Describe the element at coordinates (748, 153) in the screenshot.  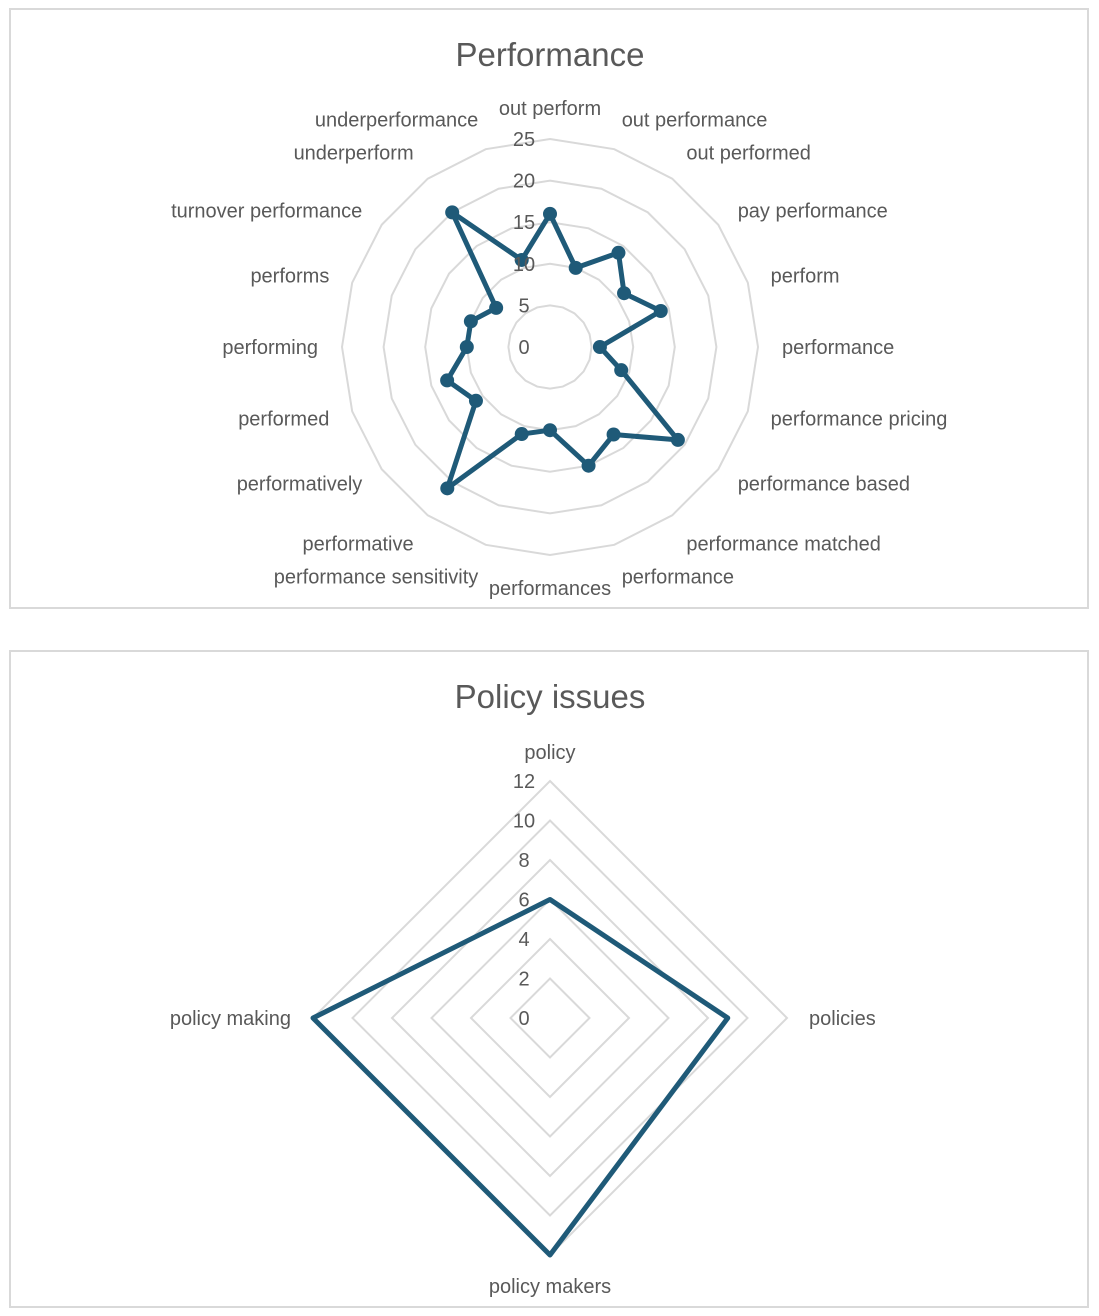
I see `category-label: out performed` at that location.